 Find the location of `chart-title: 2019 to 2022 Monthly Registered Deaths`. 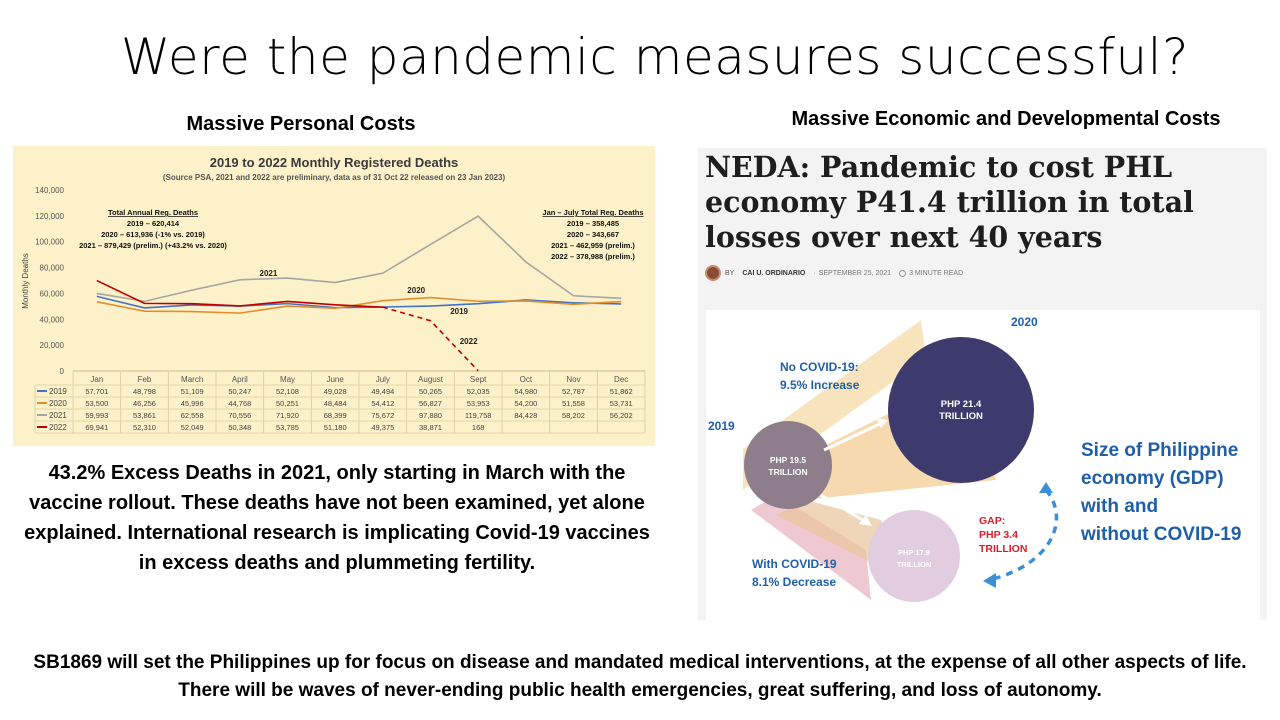

chart-title: 2019 to 2022 Monthly Registered Deaths is located at coordinates (334, 162).